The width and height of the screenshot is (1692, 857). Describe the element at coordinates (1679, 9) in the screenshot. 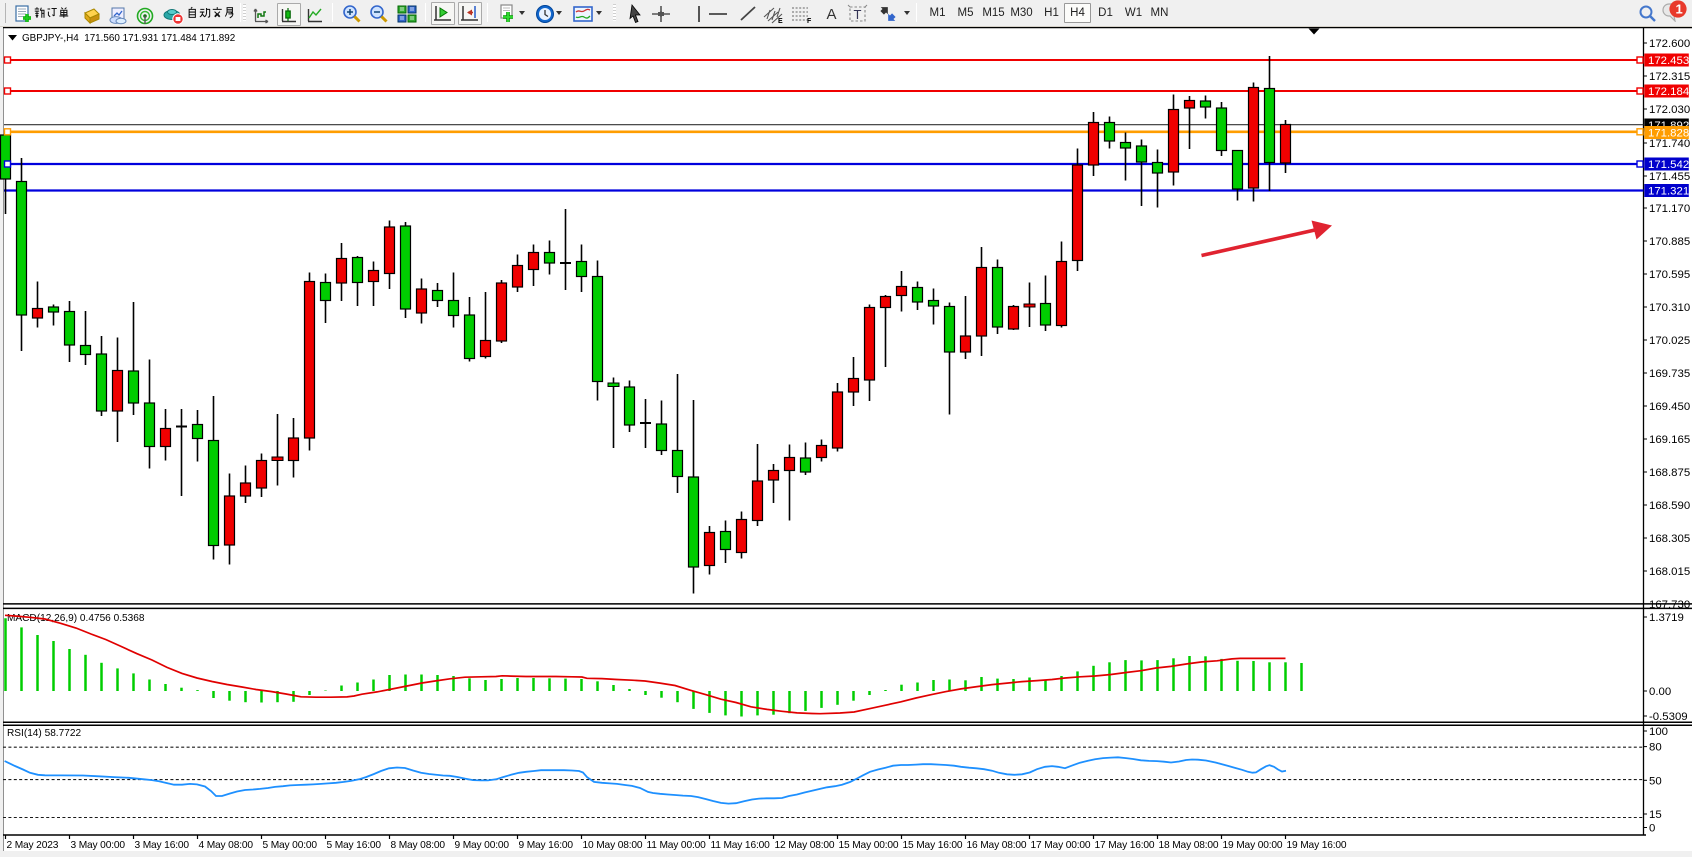

I see `svg-text: 1` at that location.